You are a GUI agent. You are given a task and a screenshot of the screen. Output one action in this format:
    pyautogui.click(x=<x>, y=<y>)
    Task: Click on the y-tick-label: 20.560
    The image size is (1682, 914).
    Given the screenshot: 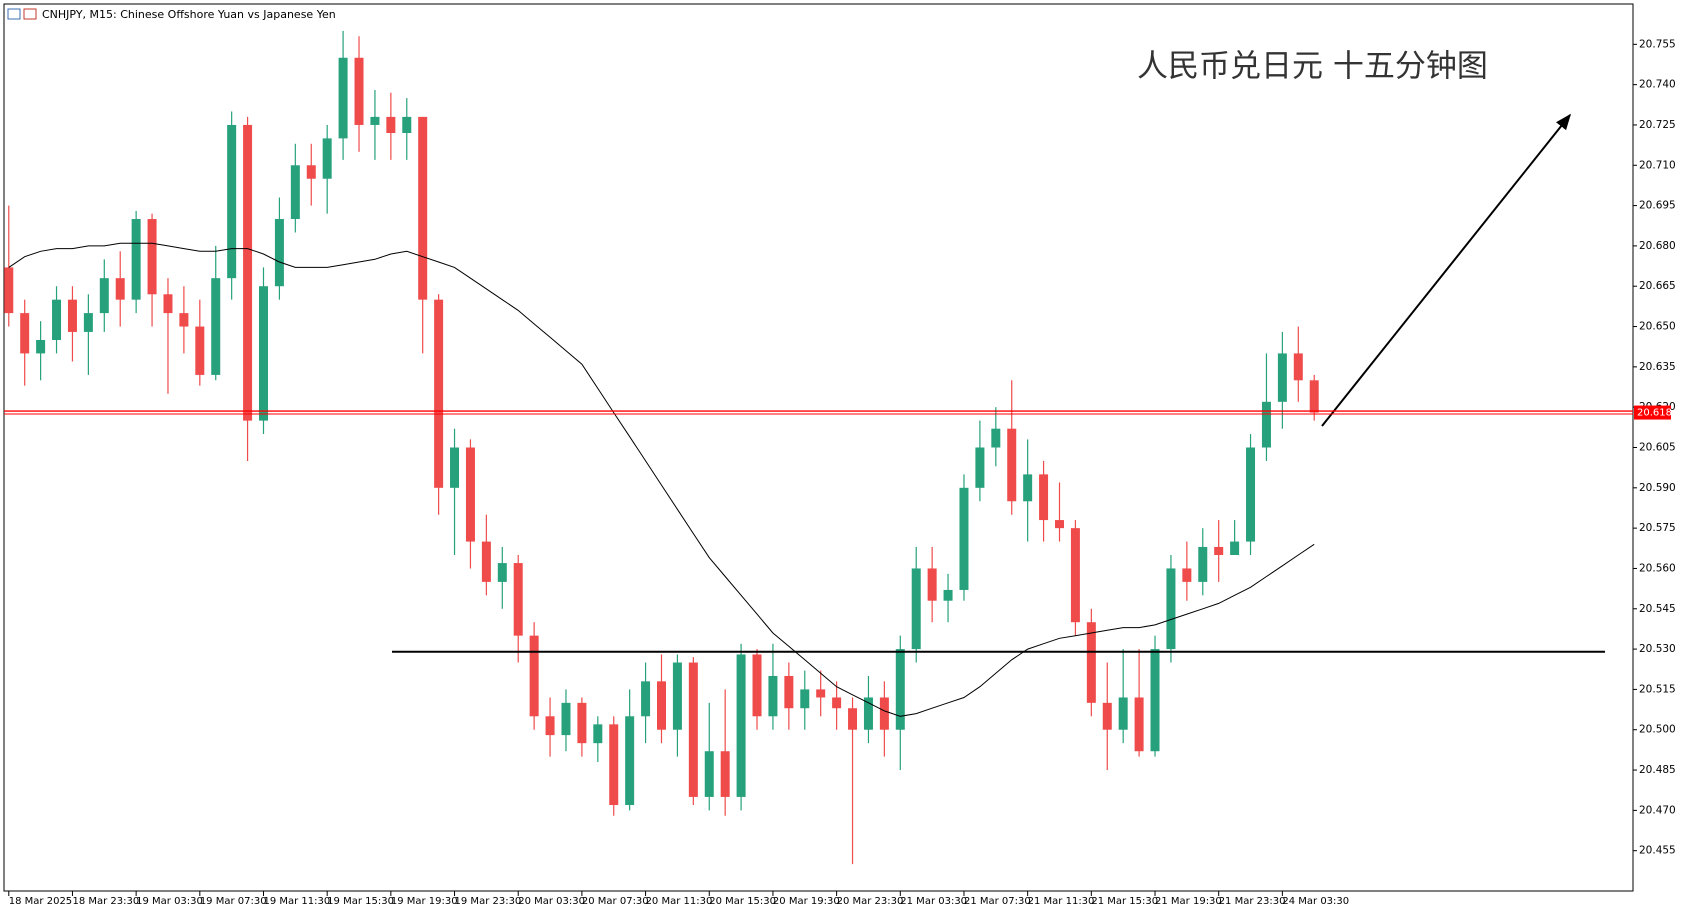 What is the action you would take?
    pyautogui.click(x=1657, y=568)
    